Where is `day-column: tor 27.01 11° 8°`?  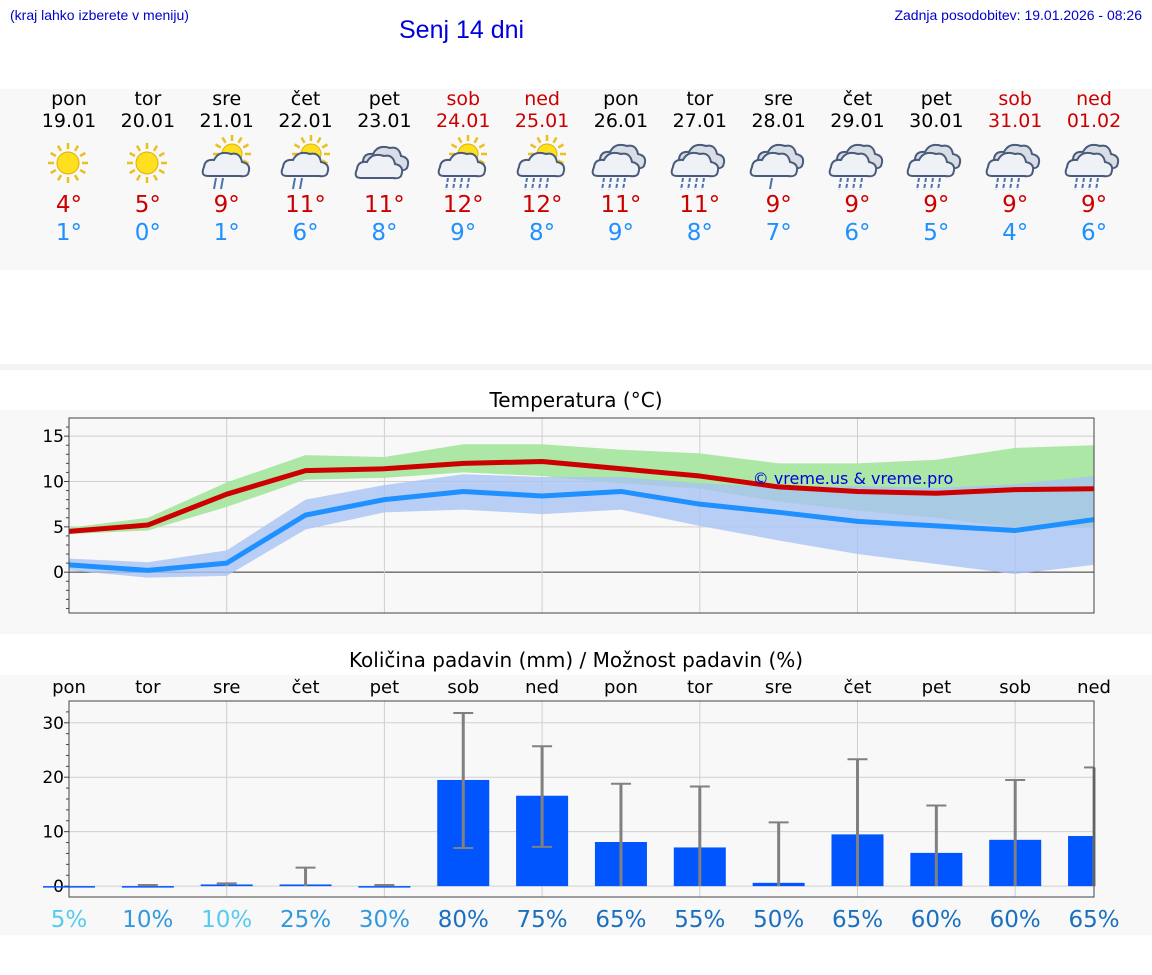
day-column: tor 27.01 11° 8° is located at coordinates (700, 167).